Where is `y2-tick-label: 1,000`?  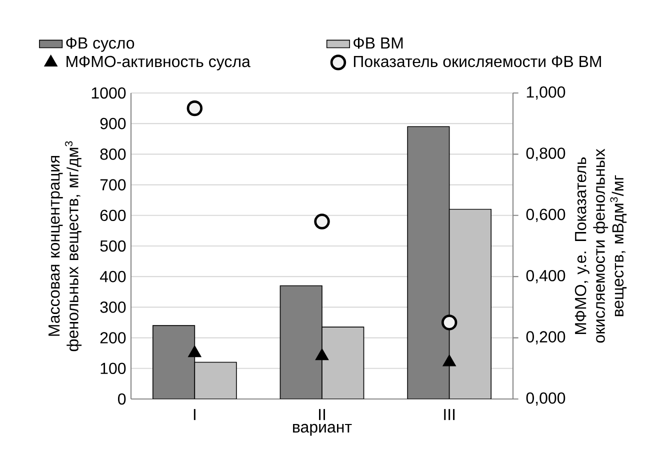
y2-tick-label: 1,000 is located at coordinates (546, 93).